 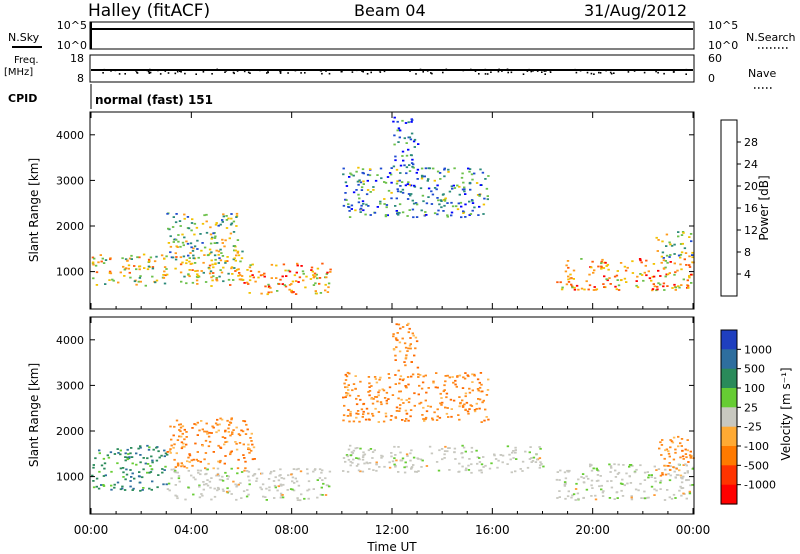 What do you see at coordinates (756, 446) in the screenshot?
I see `velocity-colorbar-tick-label: -100` at bounding box center [756, 446].